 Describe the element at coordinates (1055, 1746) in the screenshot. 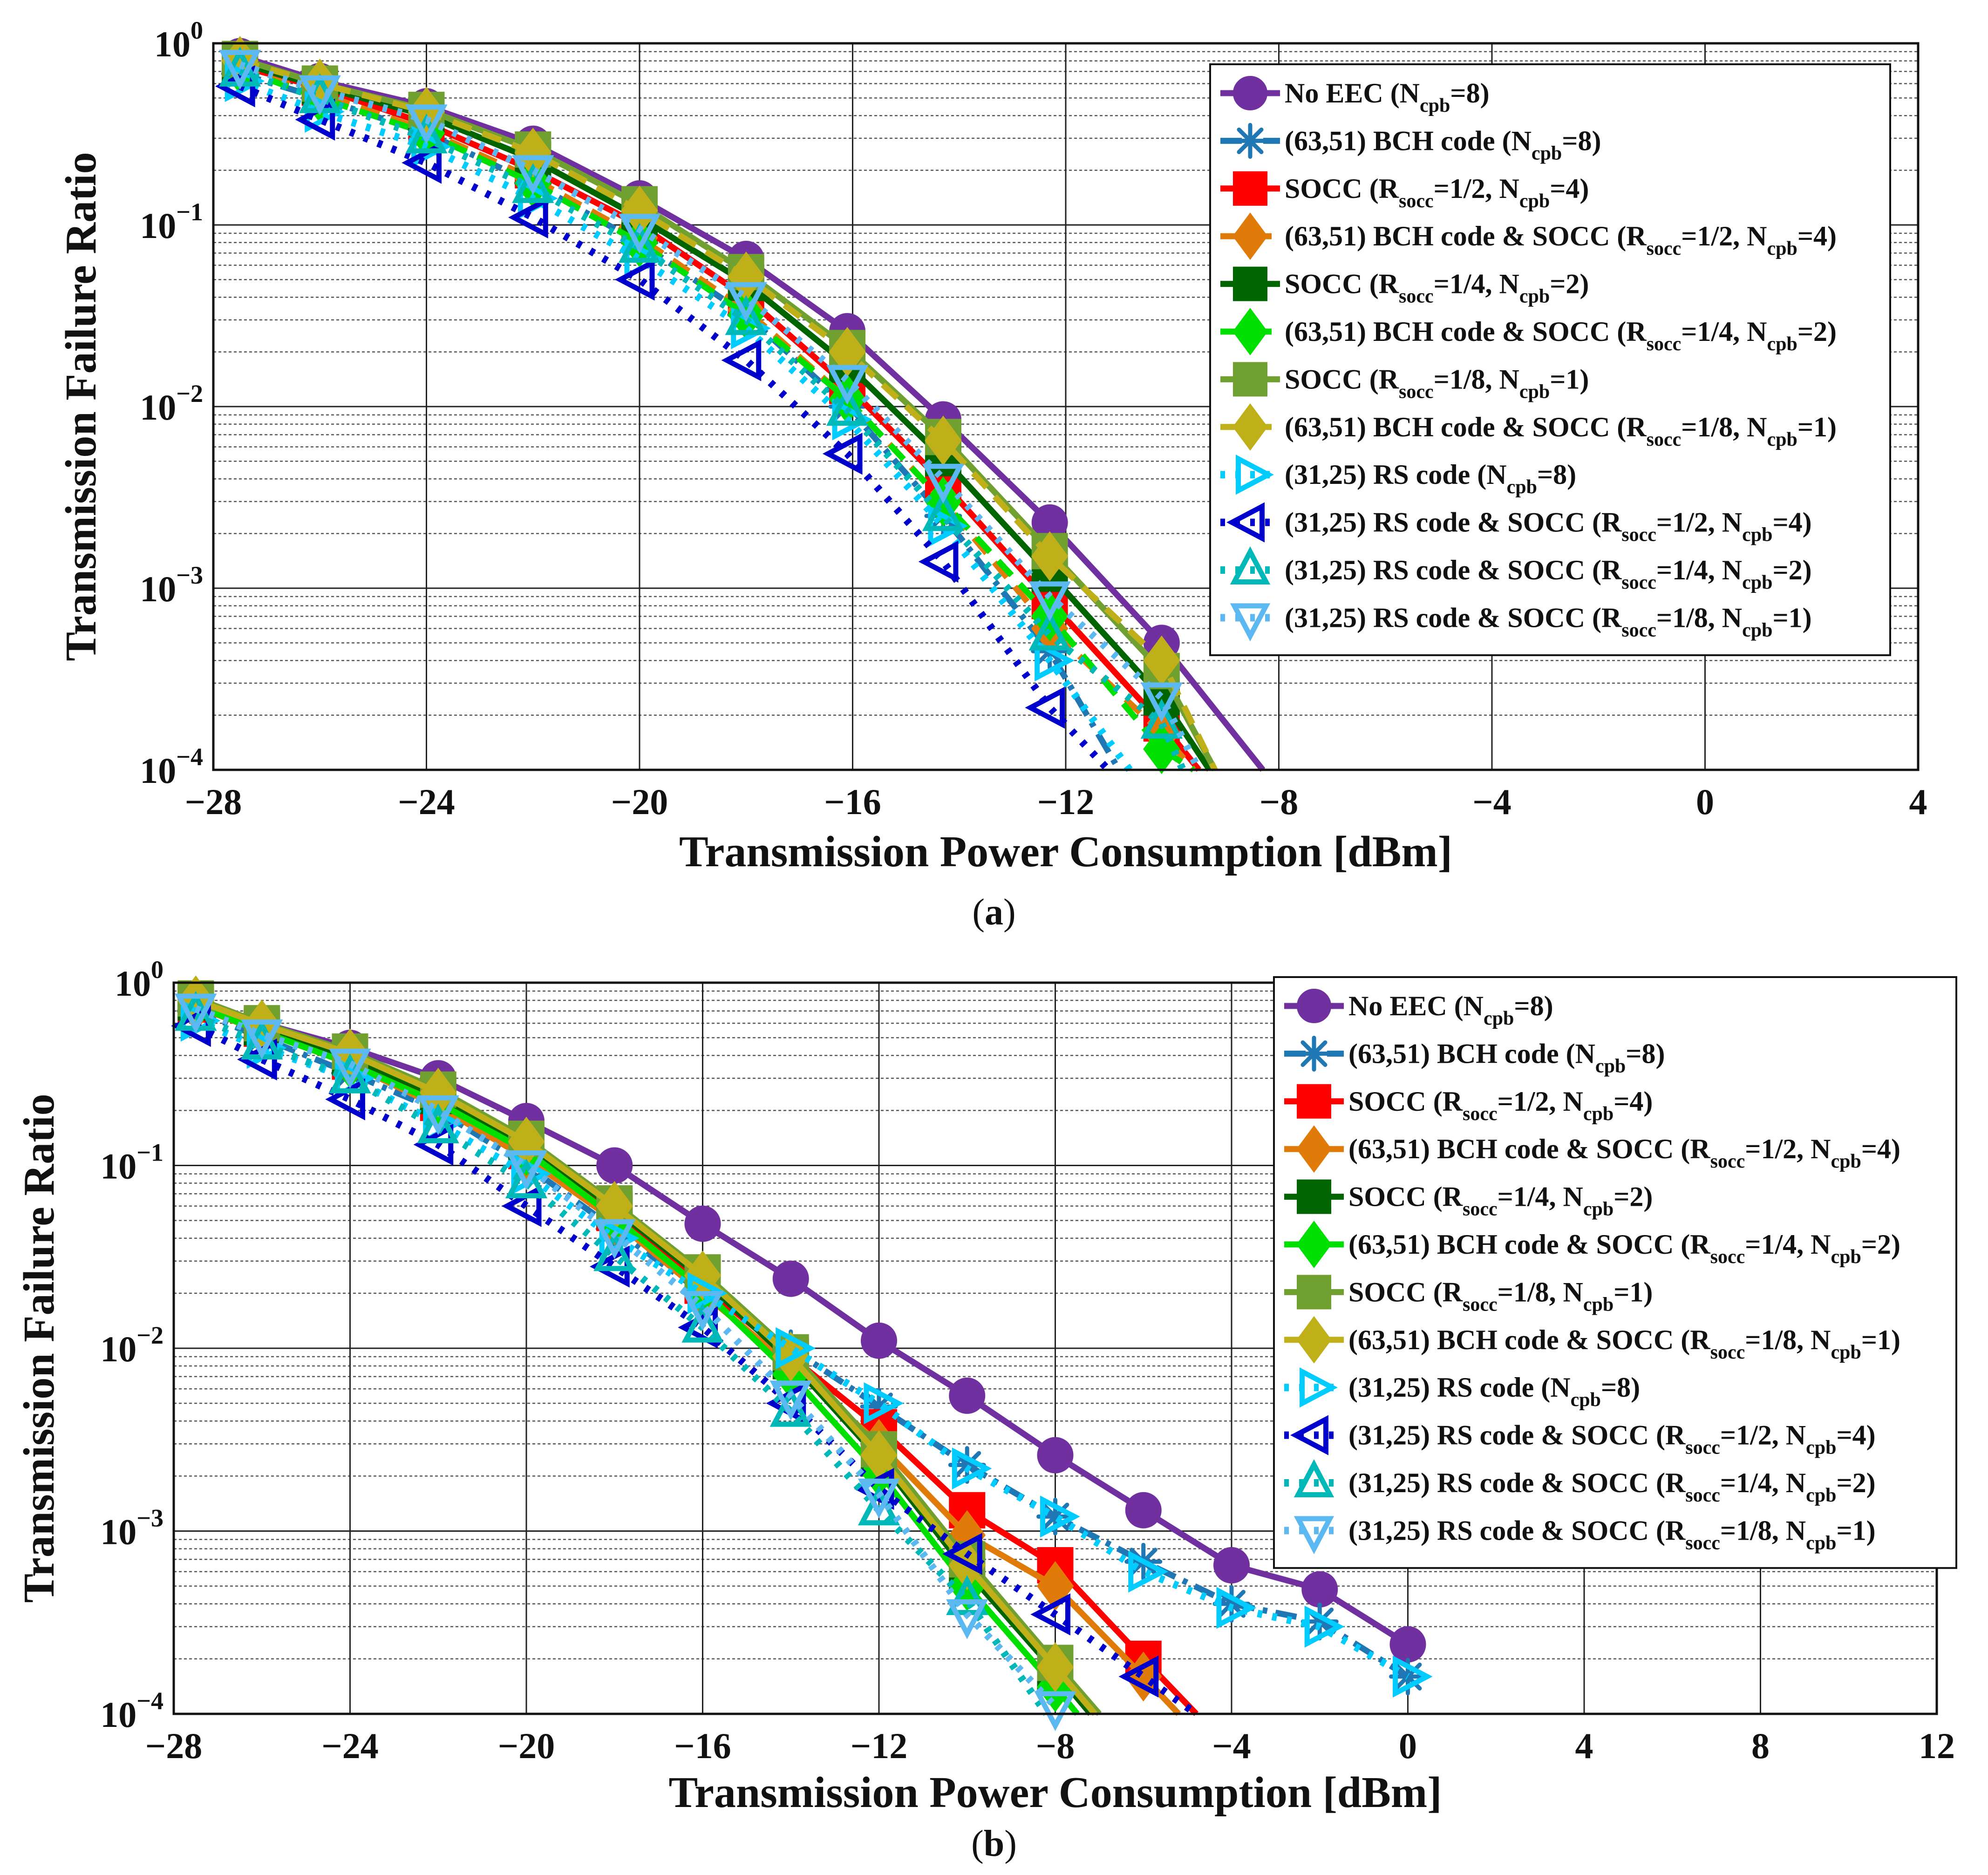

I see `x-tick-label: −8` at that location.